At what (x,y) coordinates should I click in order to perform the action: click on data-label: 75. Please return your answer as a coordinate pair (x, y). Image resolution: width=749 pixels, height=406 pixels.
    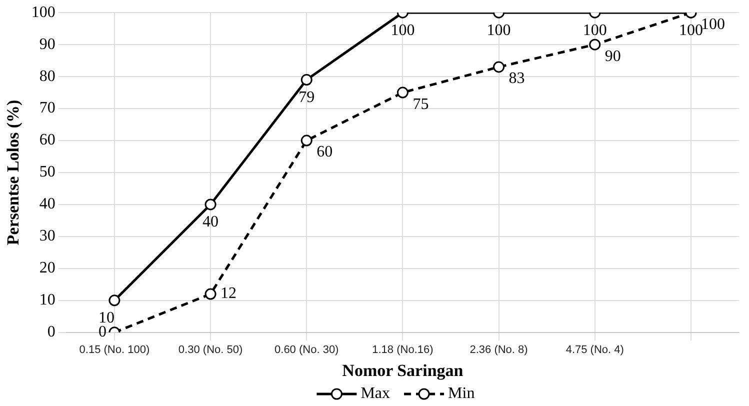
    Looking at the image, I should click on (420, 104).